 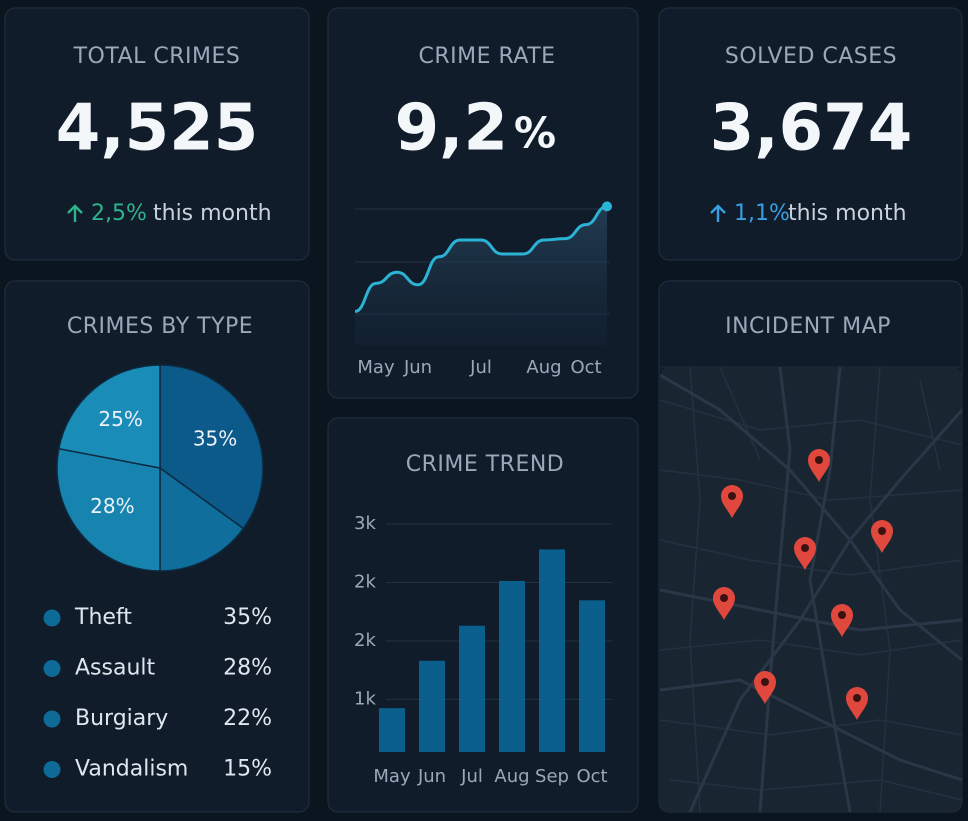 What do you see at coordinates (607, 206) in the screenshot?
I see `end-point` at bounding box center [607, 206].